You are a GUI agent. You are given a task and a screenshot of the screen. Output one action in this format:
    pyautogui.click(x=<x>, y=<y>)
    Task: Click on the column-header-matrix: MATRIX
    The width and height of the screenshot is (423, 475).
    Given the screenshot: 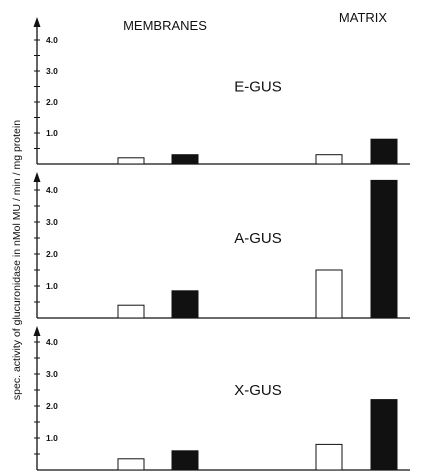 What is the action you would take?
    pyautogui.click(x=363, y=17)
    